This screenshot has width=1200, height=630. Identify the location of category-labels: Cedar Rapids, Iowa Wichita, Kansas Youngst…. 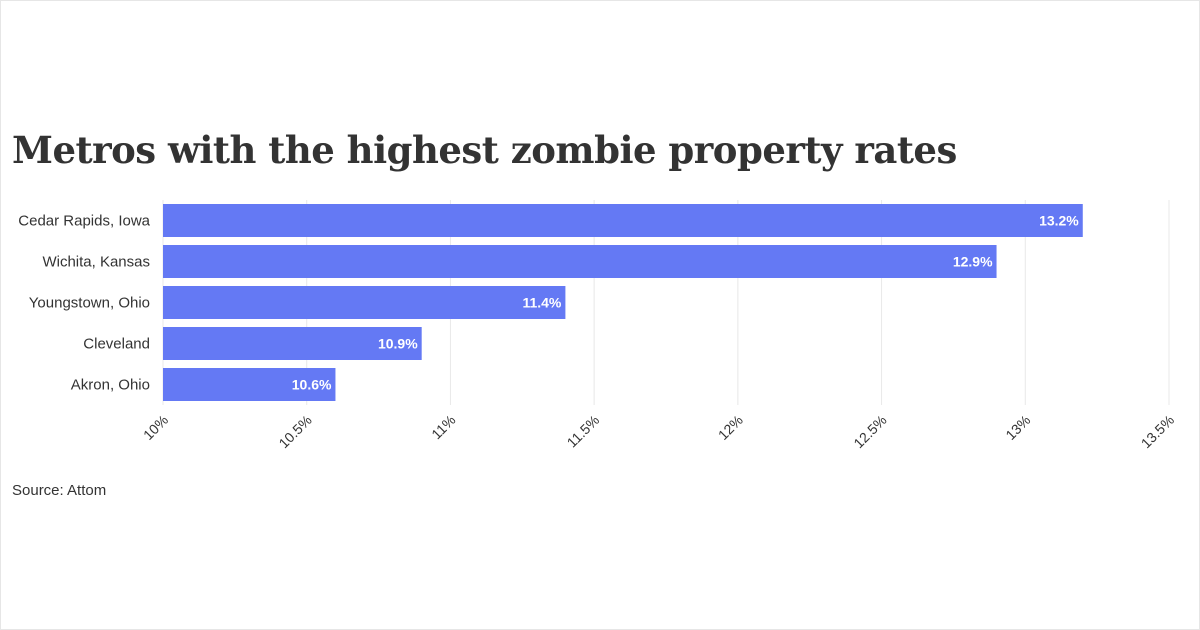
(84, 303).